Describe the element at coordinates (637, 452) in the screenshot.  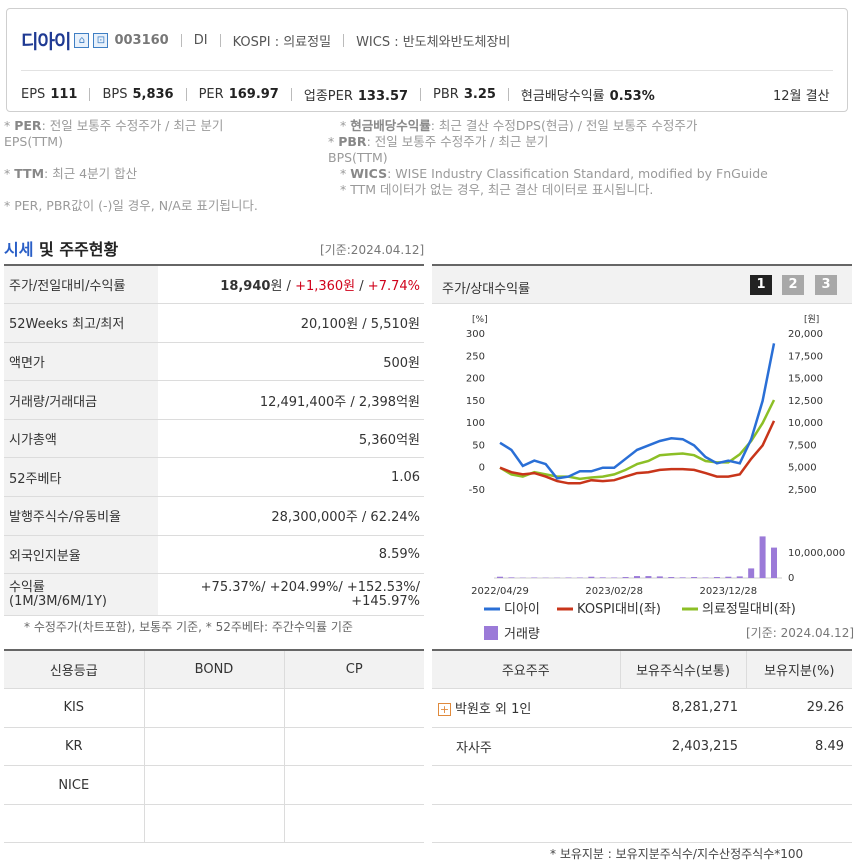
I see `kospi-relative-line` at that location.